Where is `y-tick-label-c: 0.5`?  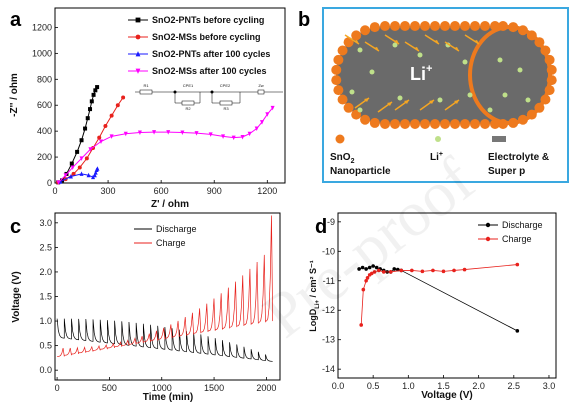 y-tick-label-c: 0.5 is located at coordinates (45, 346).